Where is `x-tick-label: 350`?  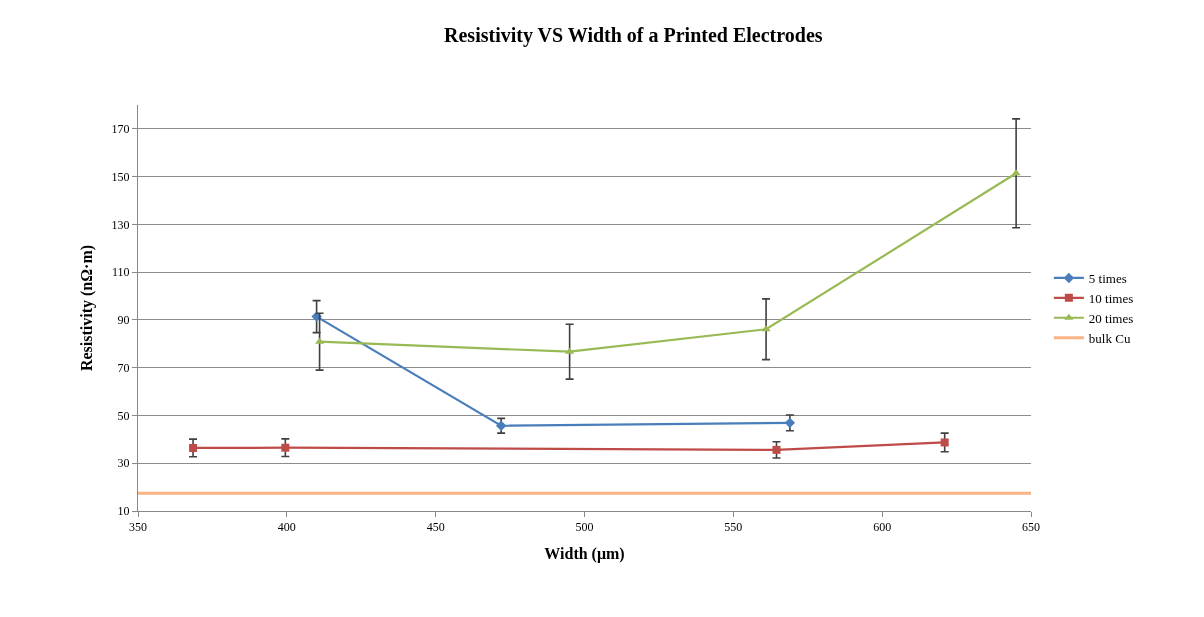
x-tick-label: 350 is located at coordinates (138, 527).